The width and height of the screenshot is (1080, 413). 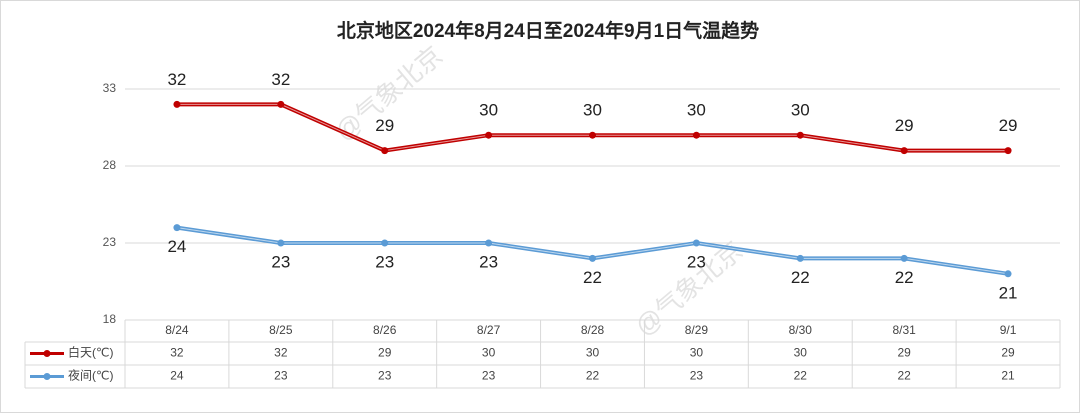 I want to click on legend-label: 白天(℃), so click(x=90, y=352).